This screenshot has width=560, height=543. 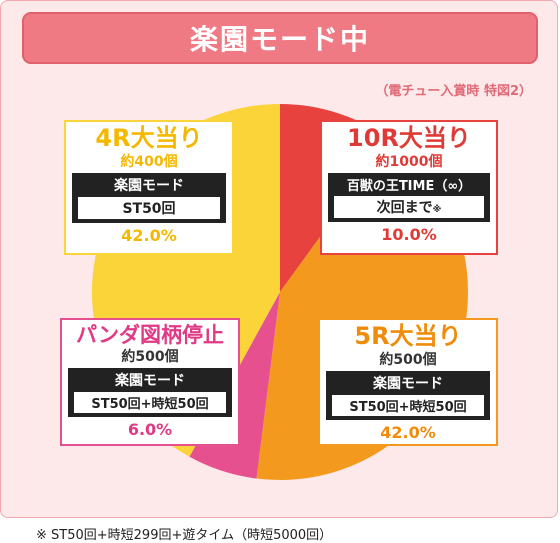 What do you see at coordinates (408, 433) in the screenshot?
I see `box-5r-percent: 42.0%` at bounding box center [408, 433].